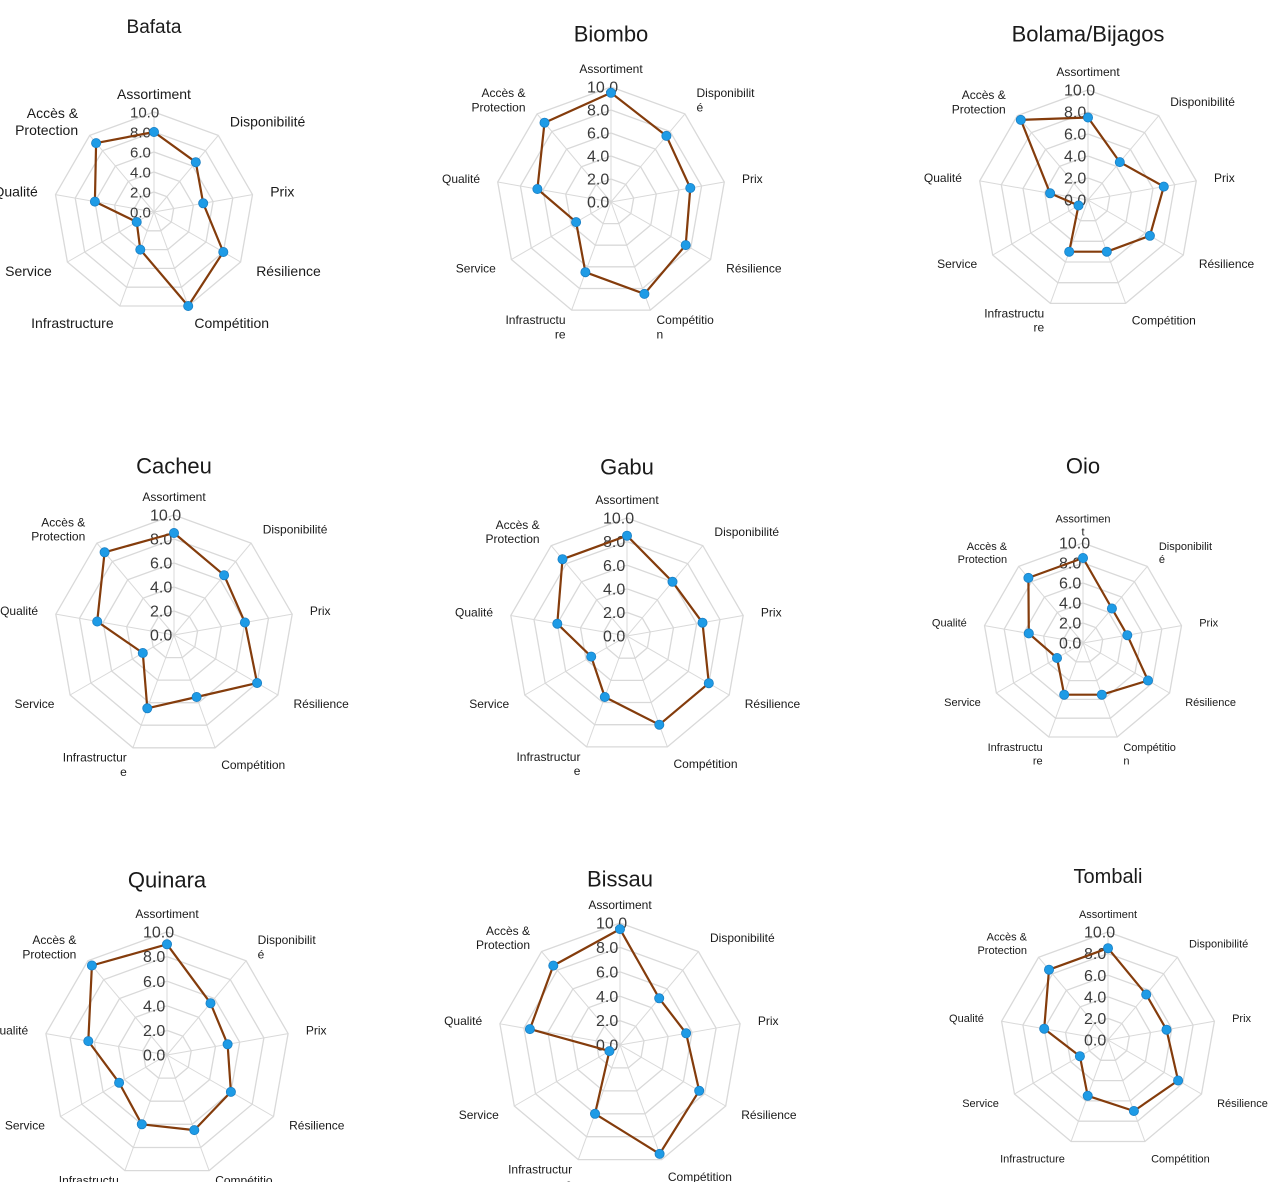 This screenshot has width=1278, height=1182. What do you see at coordinates (1164, 320) in the screenshot?
I see `category-label-comp-tition: Compétition` at bounding box center [1164, 320].